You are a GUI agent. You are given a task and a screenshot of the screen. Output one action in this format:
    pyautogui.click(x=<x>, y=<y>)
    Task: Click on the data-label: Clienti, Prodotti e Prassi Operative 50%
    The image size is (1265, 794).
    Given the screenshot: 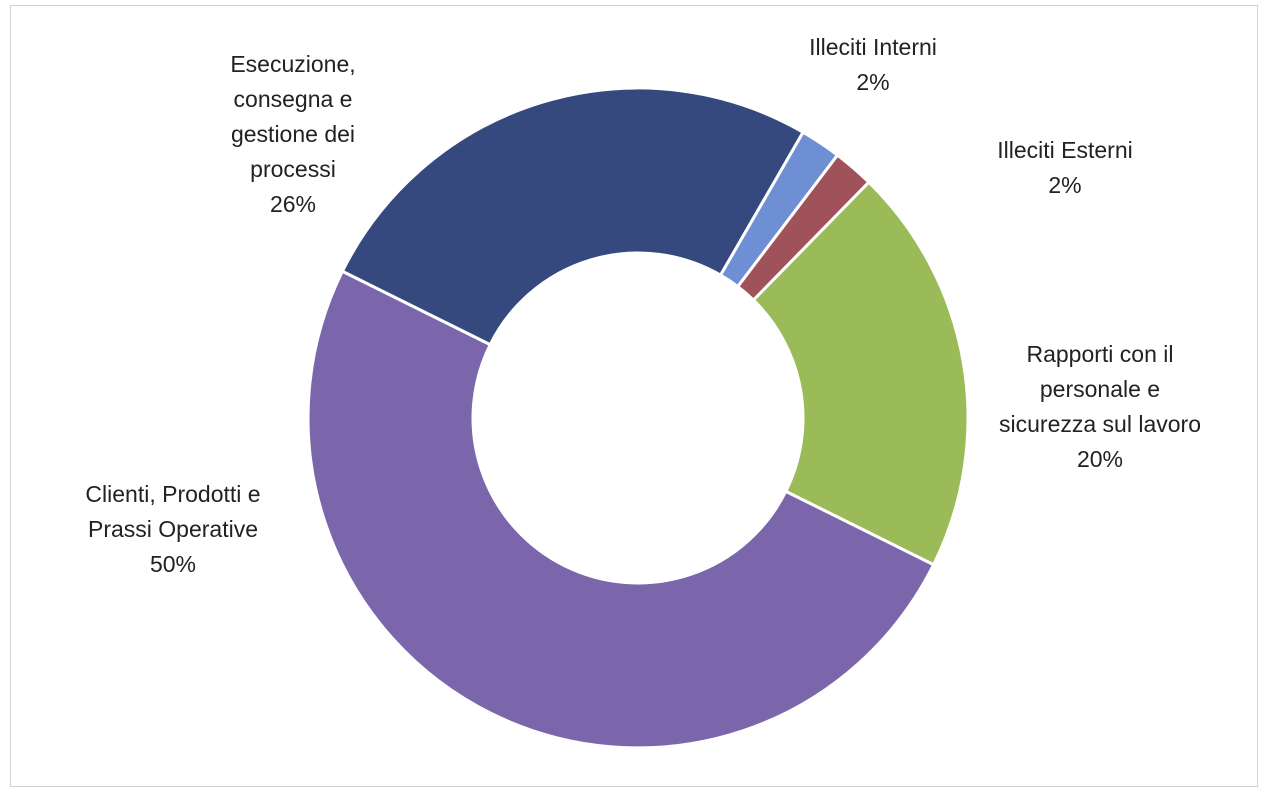 What is the action you would take?
    pyautogui.click(x=173, y=529)
    